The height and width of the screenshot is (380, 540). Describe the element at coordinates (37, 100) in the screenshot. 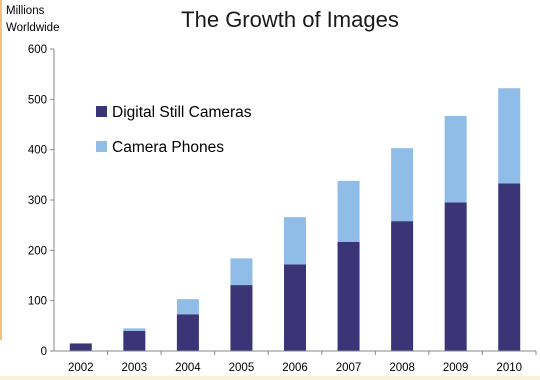

I see `y-tick-label: 500` at that location.